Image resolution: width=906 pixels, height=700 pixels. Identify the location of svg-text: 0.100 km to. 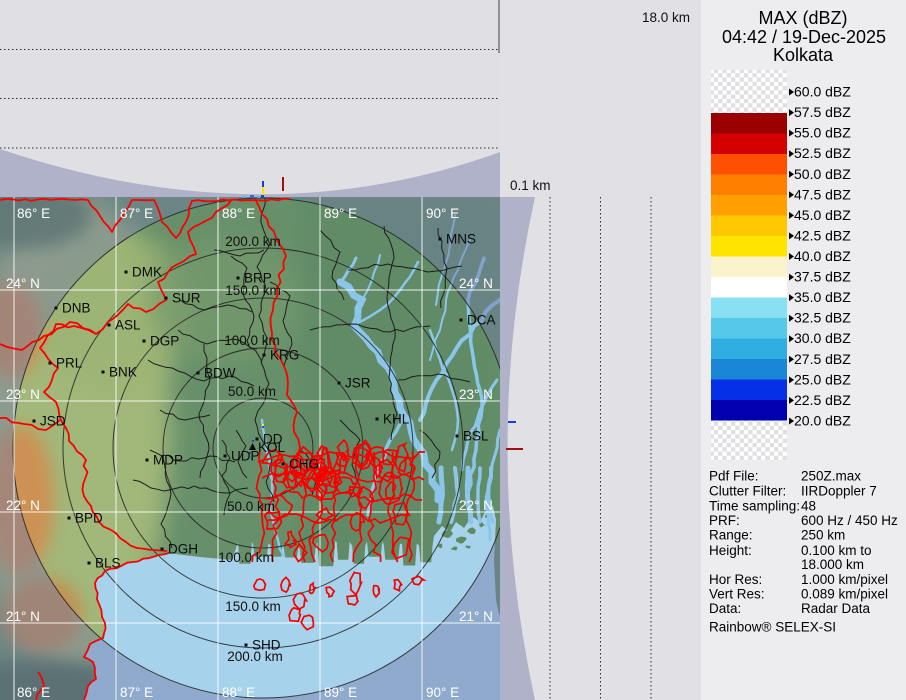
(836, 550).